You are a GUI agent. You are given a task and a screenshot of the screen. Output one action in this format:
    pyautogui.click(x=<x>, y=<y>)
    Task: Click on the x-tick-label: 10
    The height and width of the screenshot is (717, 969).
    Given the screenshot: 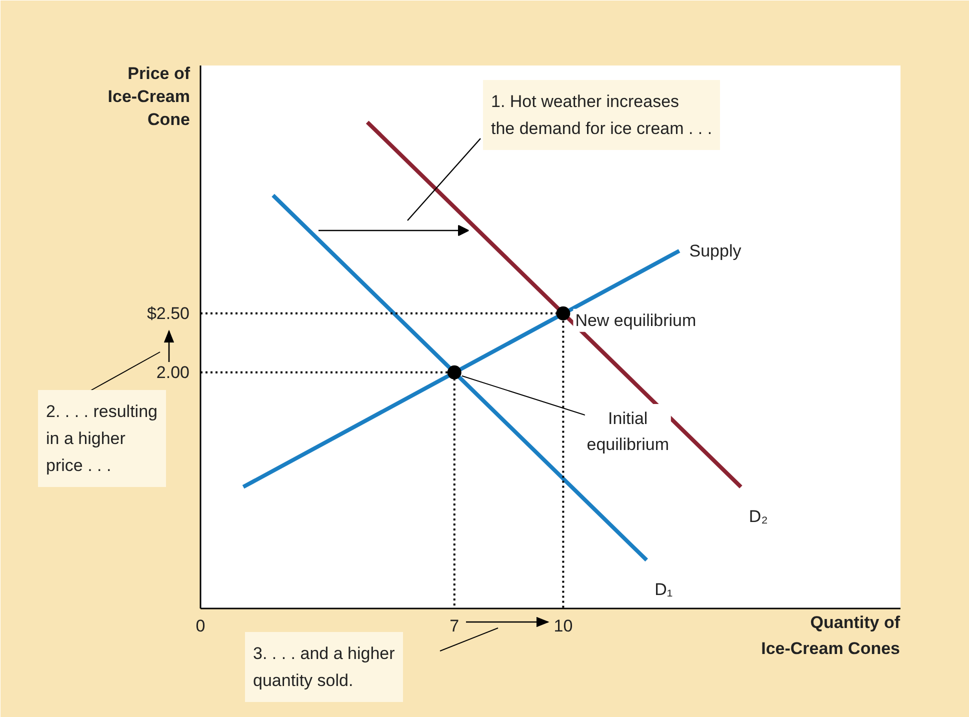 What is the action you would take?
    pyautogui.click(x=563, y=626)
    